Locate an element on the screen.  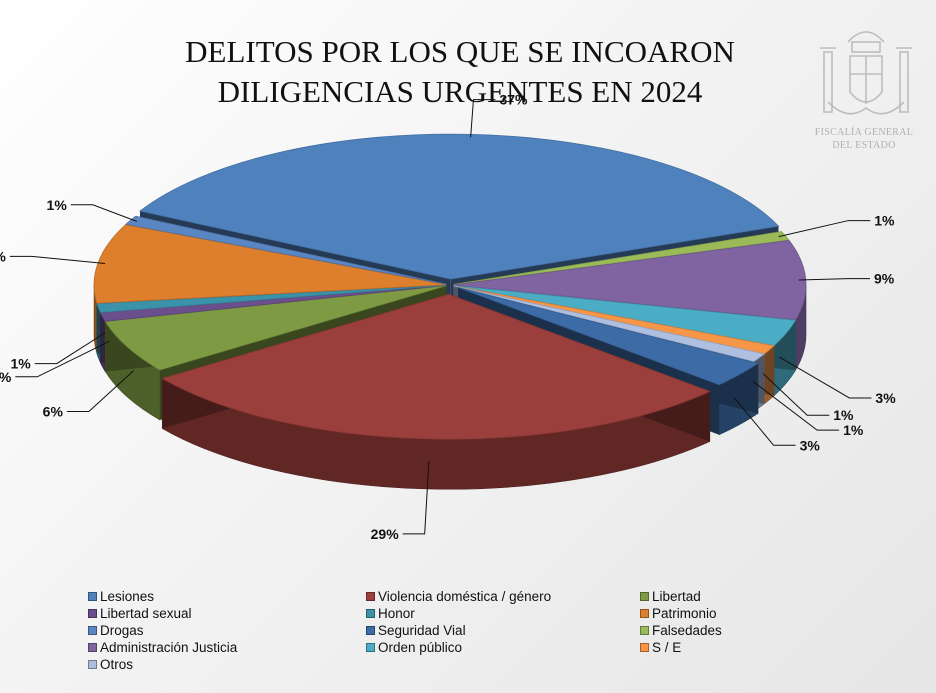
chart-title-line-1: DELITOS POR LOS QUE SE INCOARON is located at coordinates (460, 51).